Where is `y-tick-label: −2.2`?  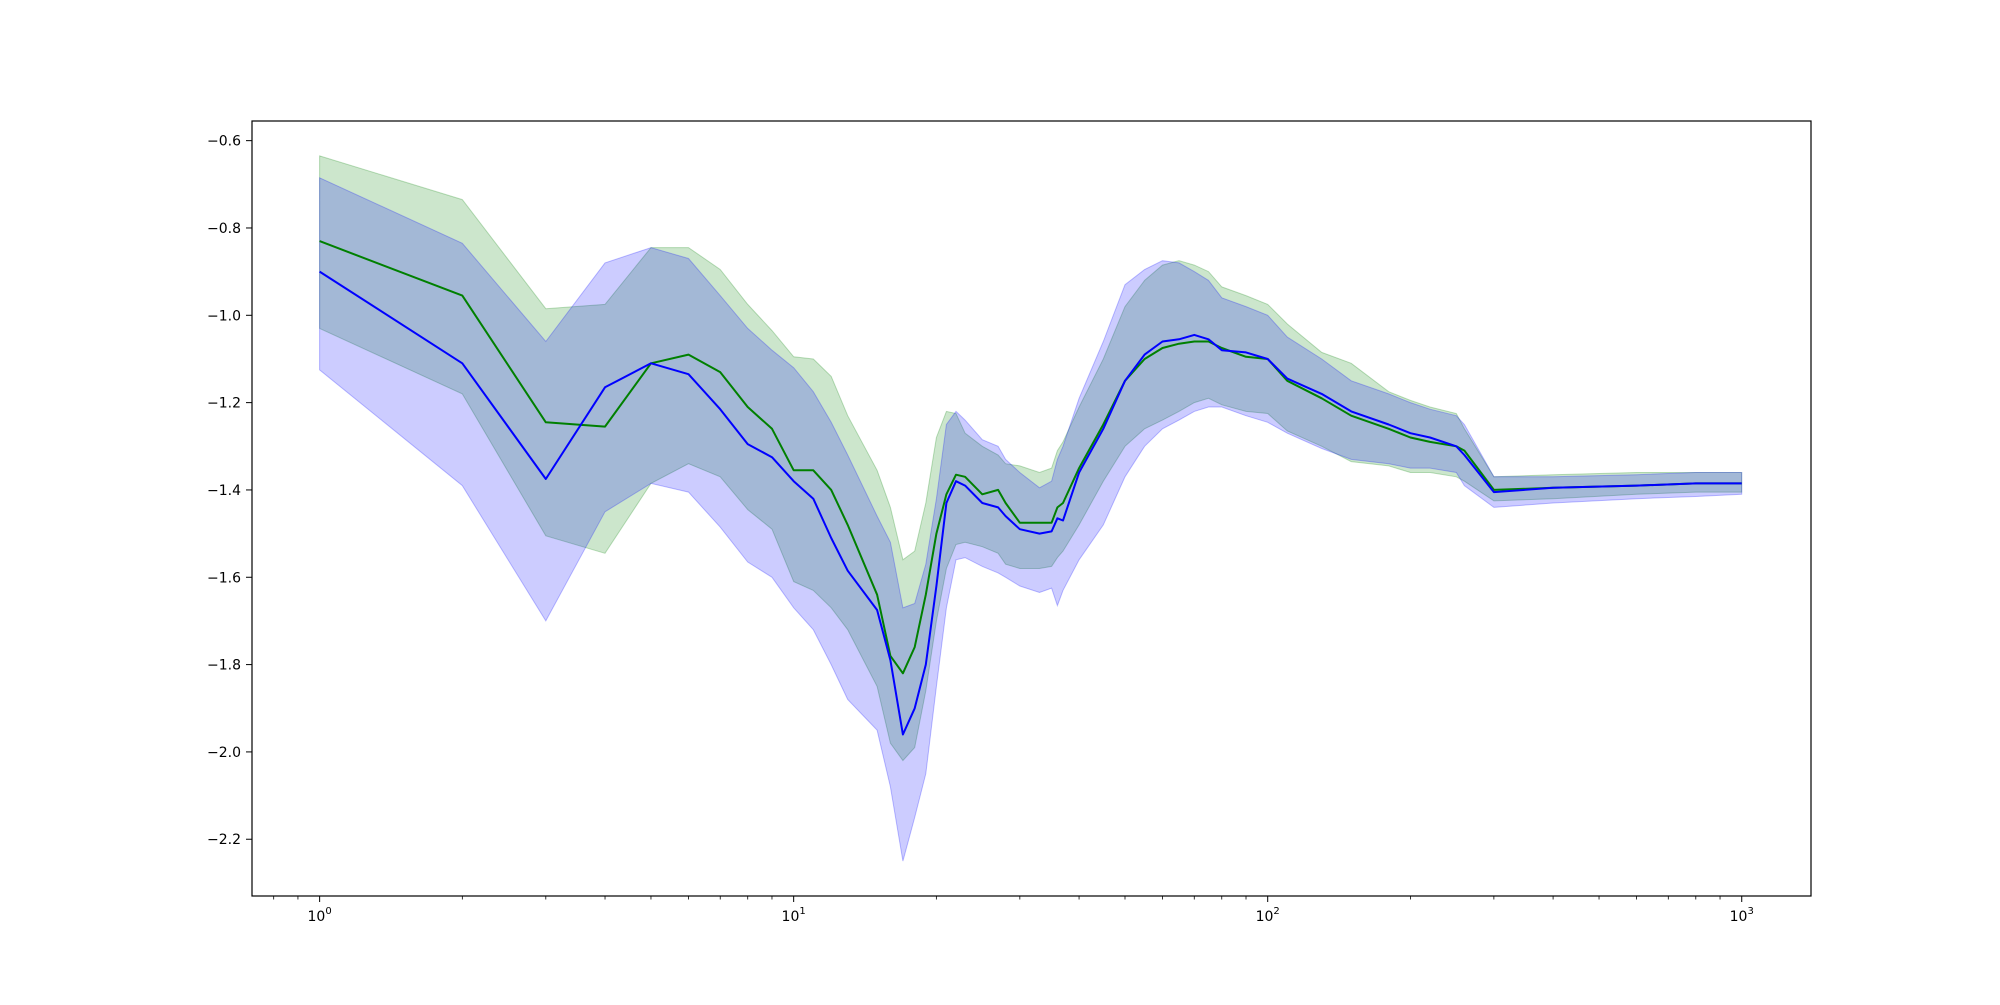
y-tick-label: −2.2 is located at coordinates (224, 840).